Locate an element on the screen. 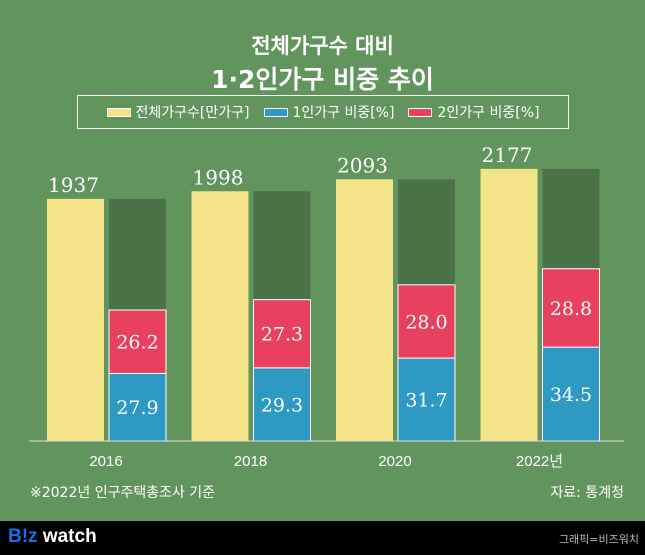 The width and height of the screenshot is (645, 555). legend-label: 전체가구수[만가구] is located at coordinates (192, 113).